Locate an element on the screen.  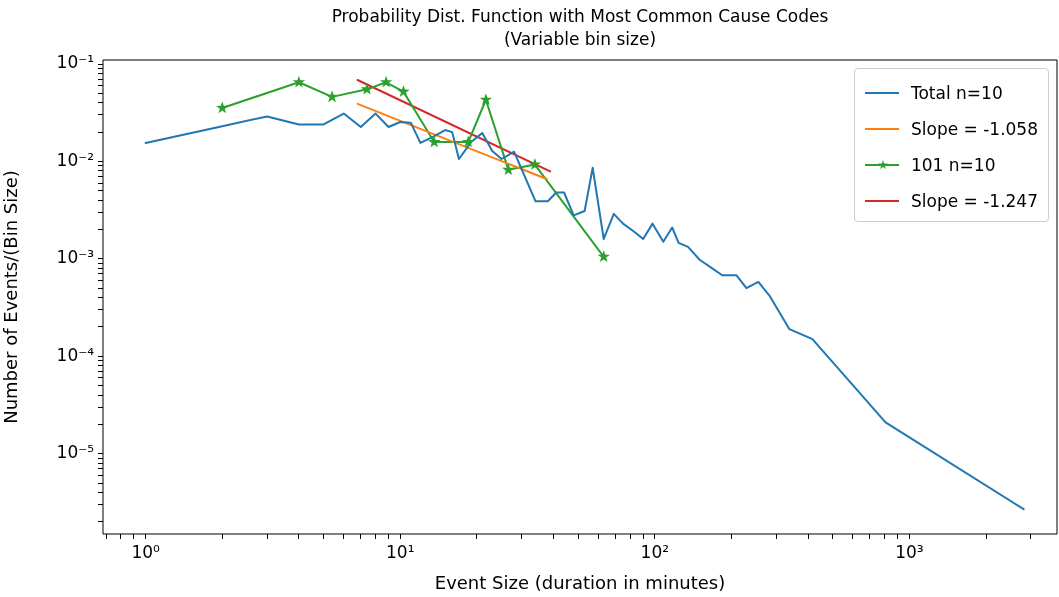
y-tick-label: 10⁻¹ is located at coordinates (75, 62).